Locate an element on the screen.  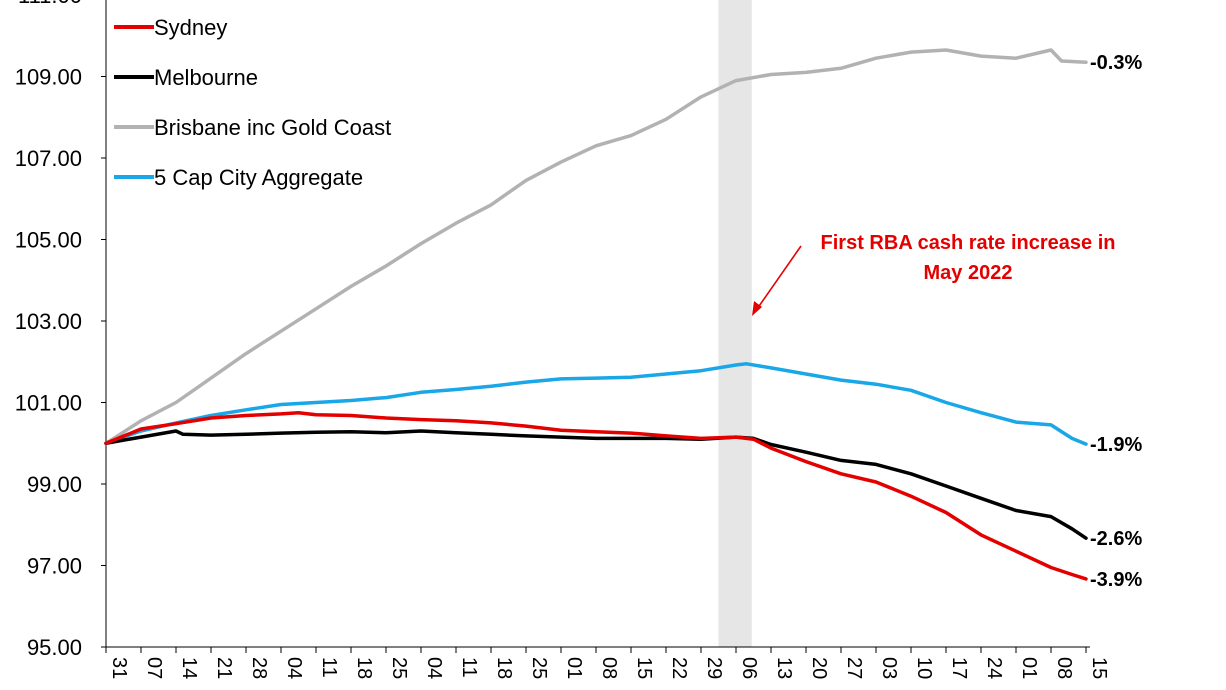
x-tick-label: 13 is located at coordinates (784, 668).